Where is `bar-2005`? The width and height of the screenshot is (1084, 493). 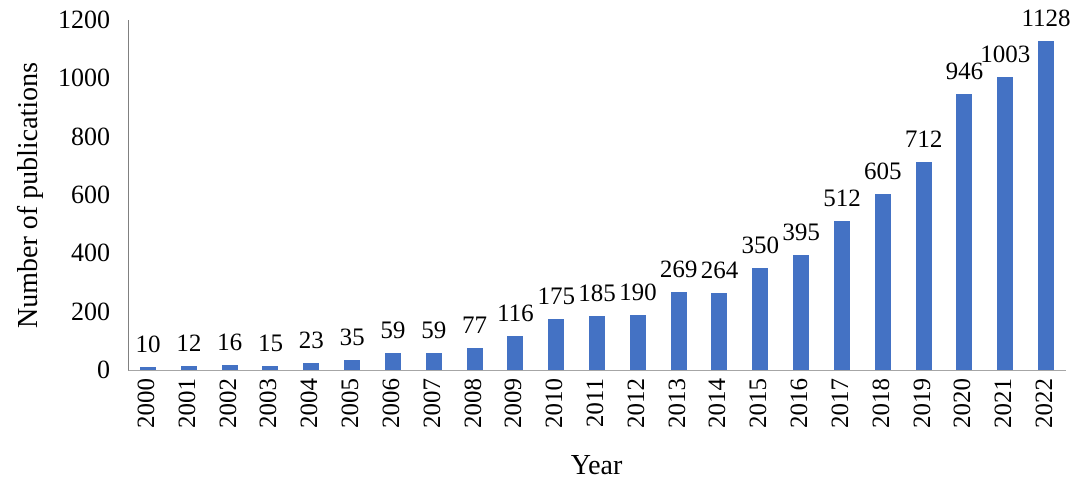 bar-2005 is located at coordinates (352, 365).